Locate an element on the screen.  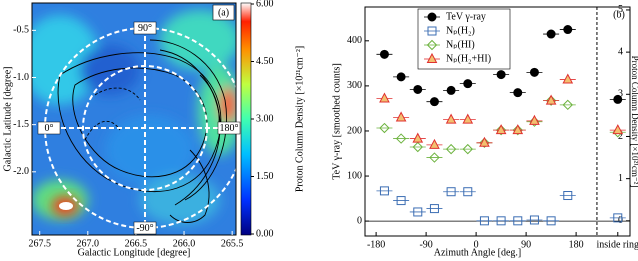
x-tick-label: 265.5 is located at coordinates (232, 243).